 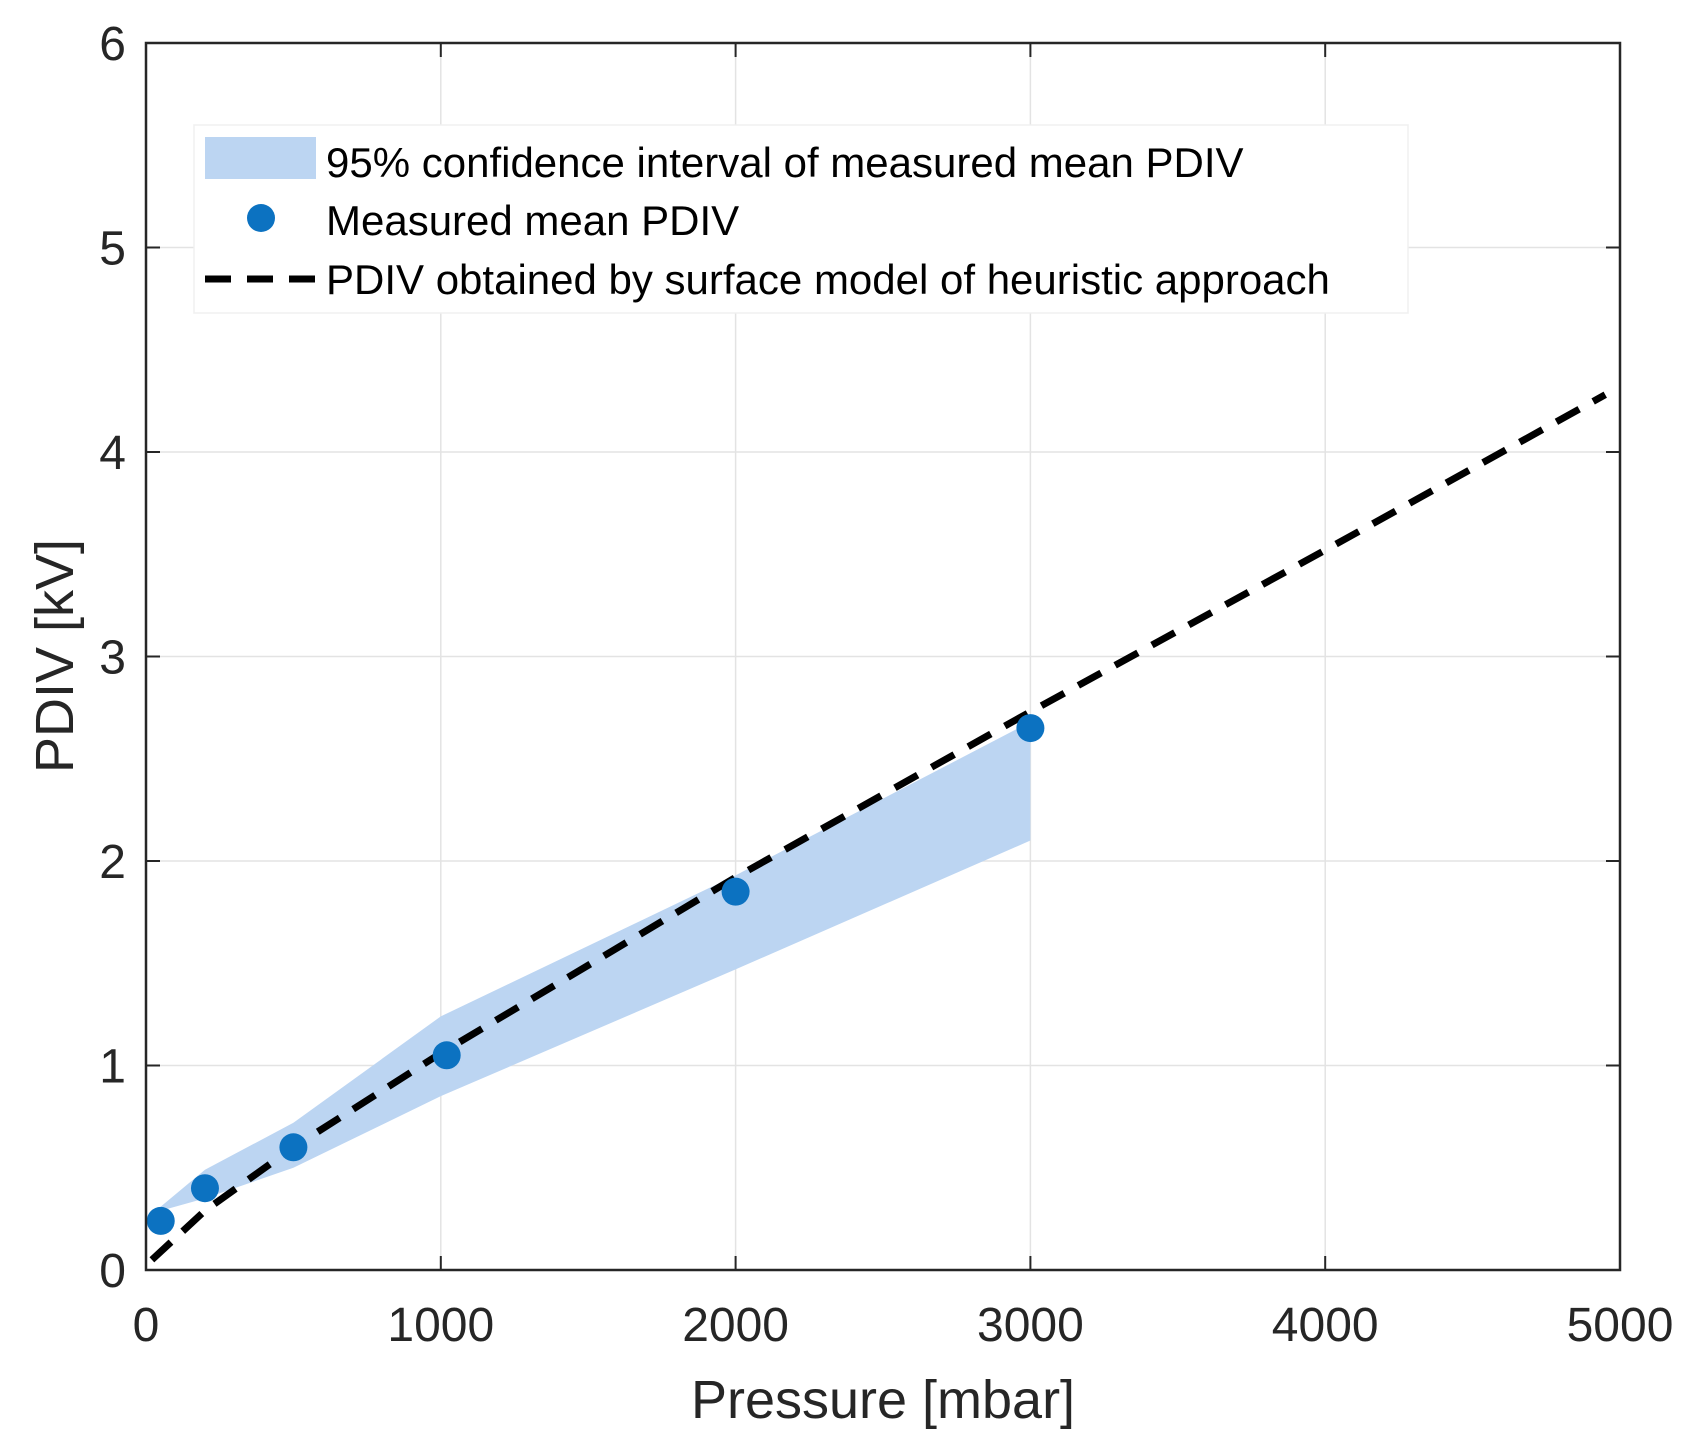 I want to click on legend-point-marker, so click(x=261, y=218).